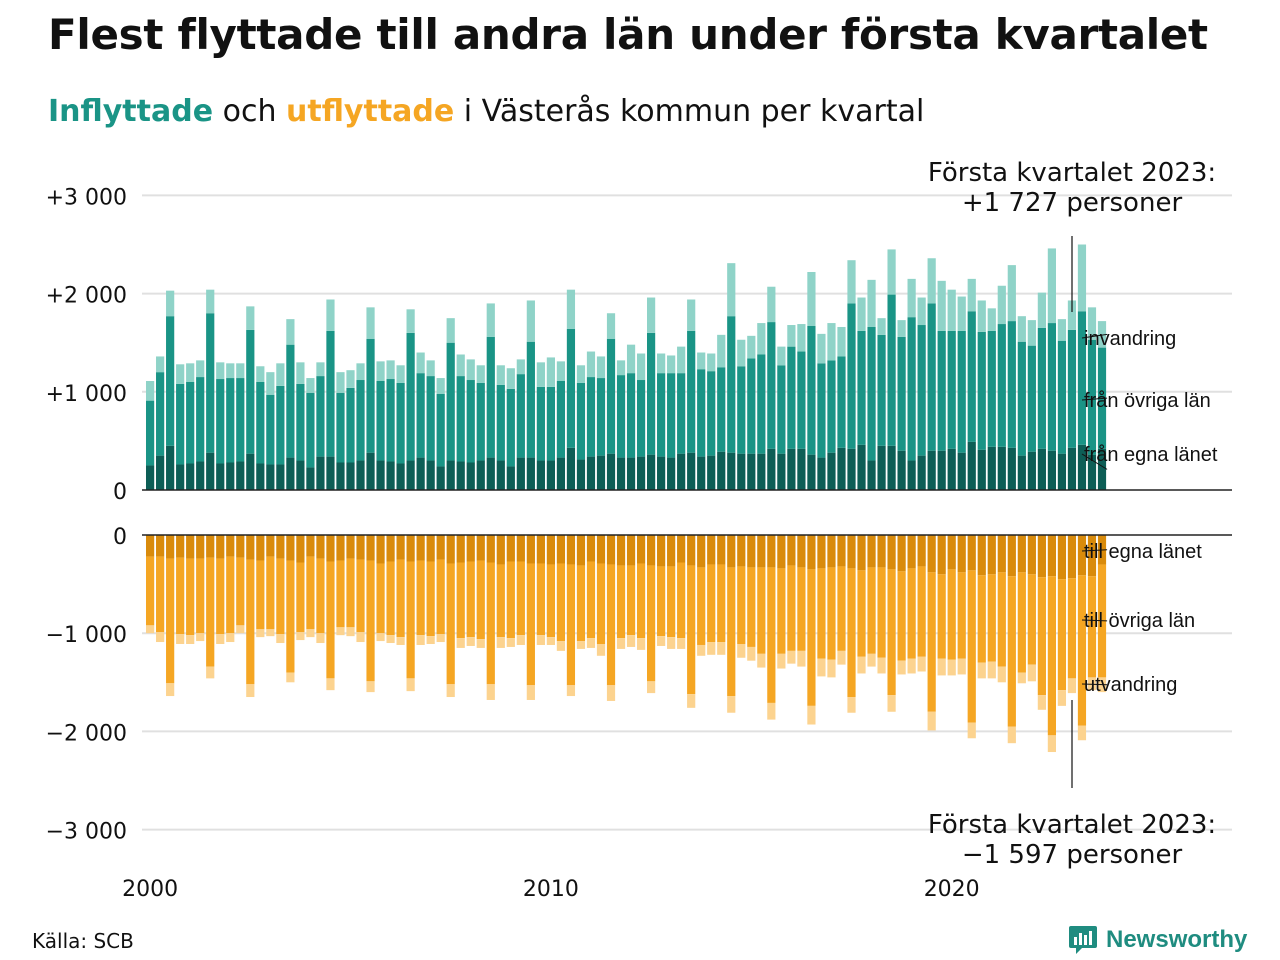 The image size is (1280, 960). What do you see at coordinates (1072, 855) in the screenshot?
I see `annotation-bottom-line2: −1 597 personer` at bounding box center [1072, 855].